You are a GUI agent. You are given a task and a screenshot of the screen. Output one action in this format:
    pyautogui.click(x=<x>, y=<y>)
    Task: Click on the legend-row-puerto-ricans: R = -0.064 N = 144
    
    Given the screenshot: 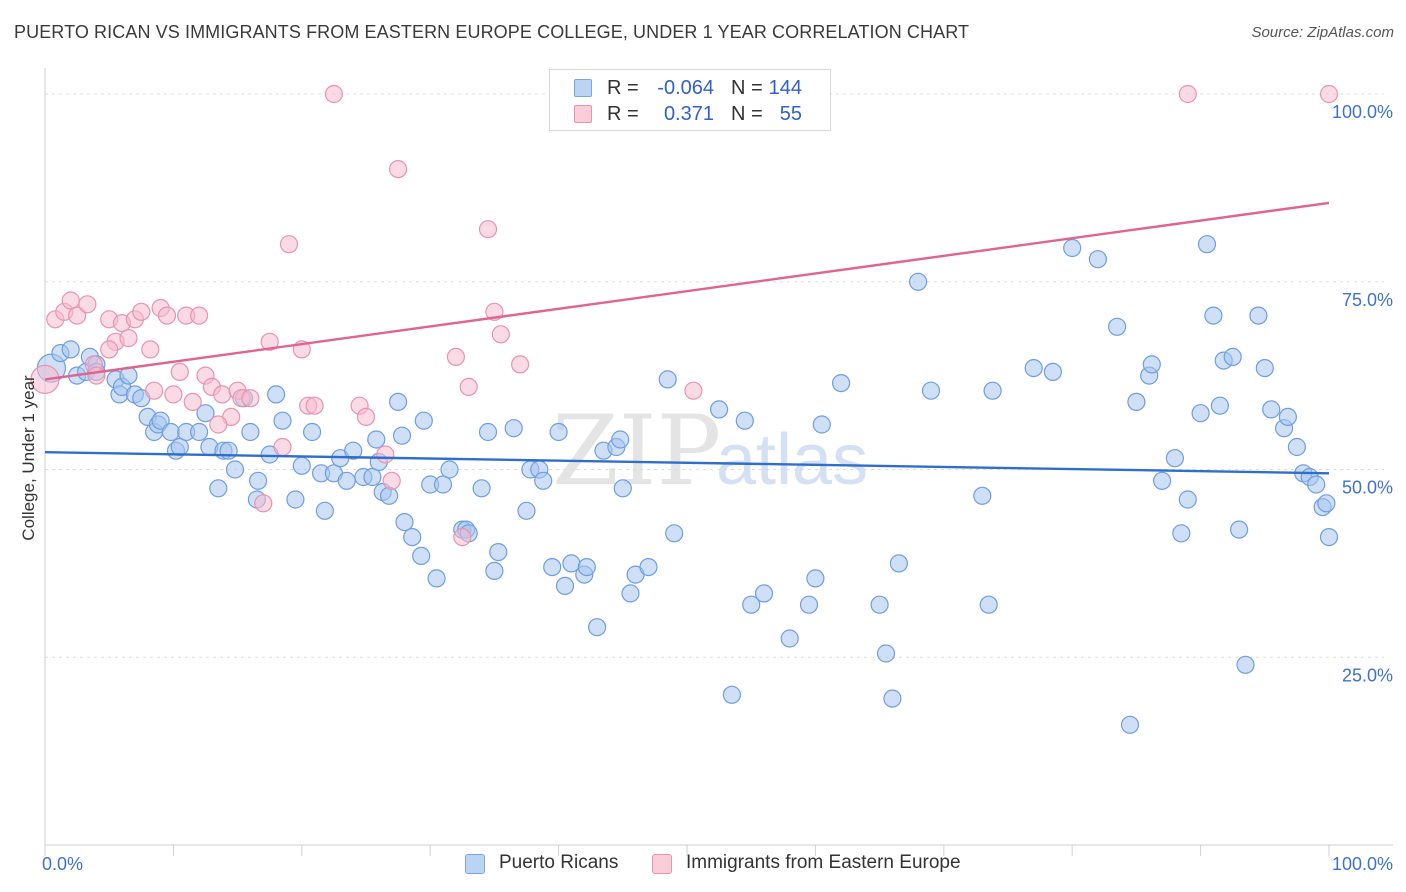 What is the action you would take?
    pyautogui.click(x=690, y=88)
    